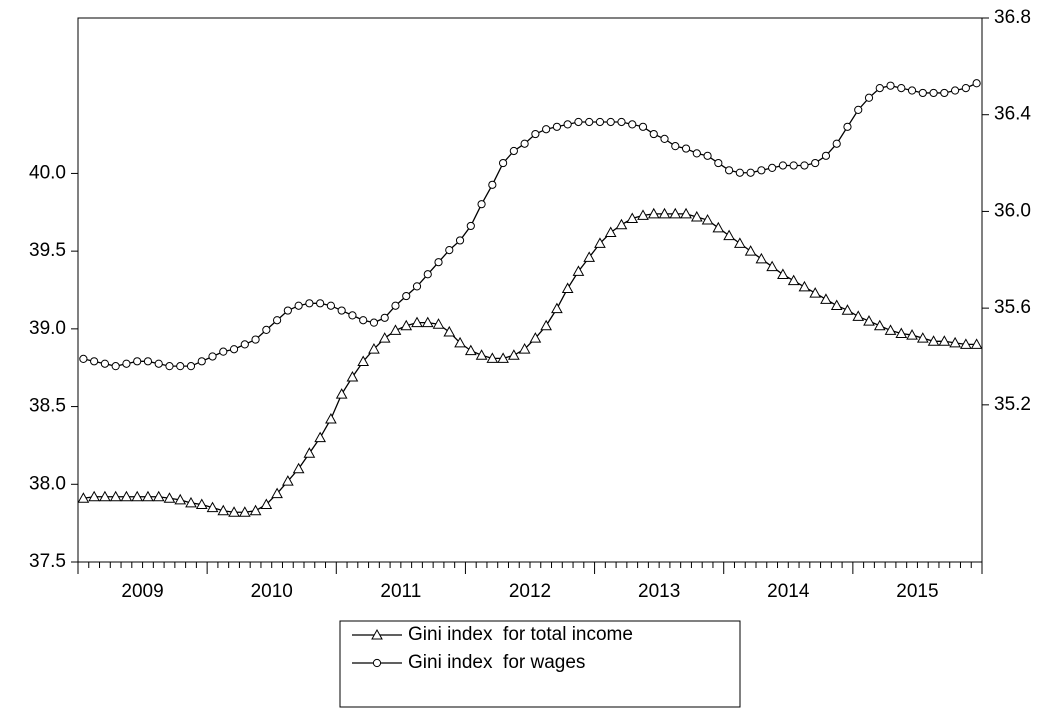 The width and height of the screenshot is (1057, 709). I want to click on x-tick-label: 2014, so click(788, 591).